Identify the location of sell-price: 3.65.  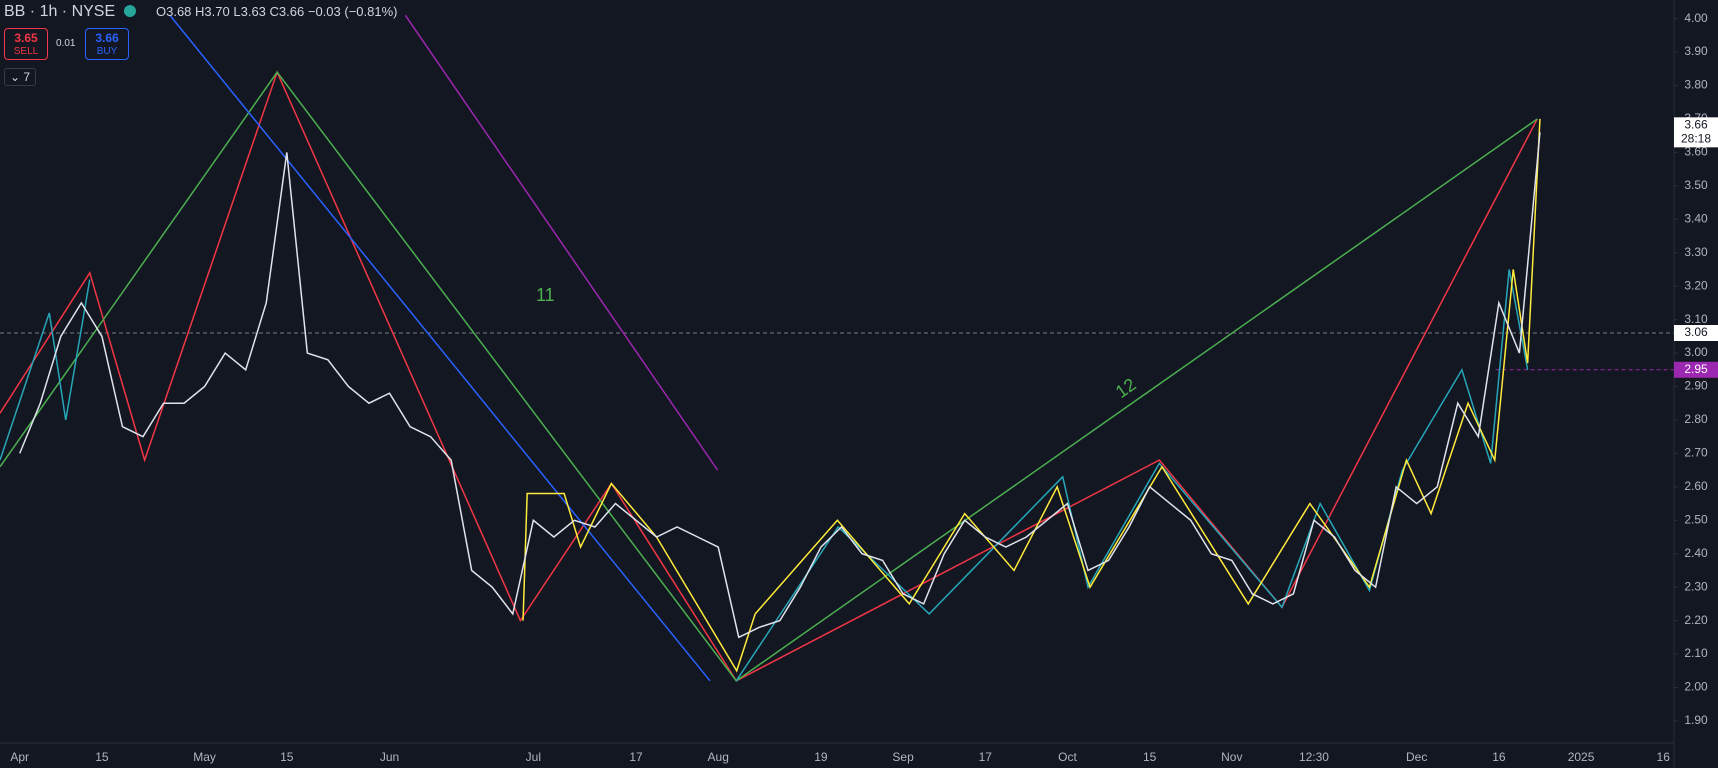
(26, 38).